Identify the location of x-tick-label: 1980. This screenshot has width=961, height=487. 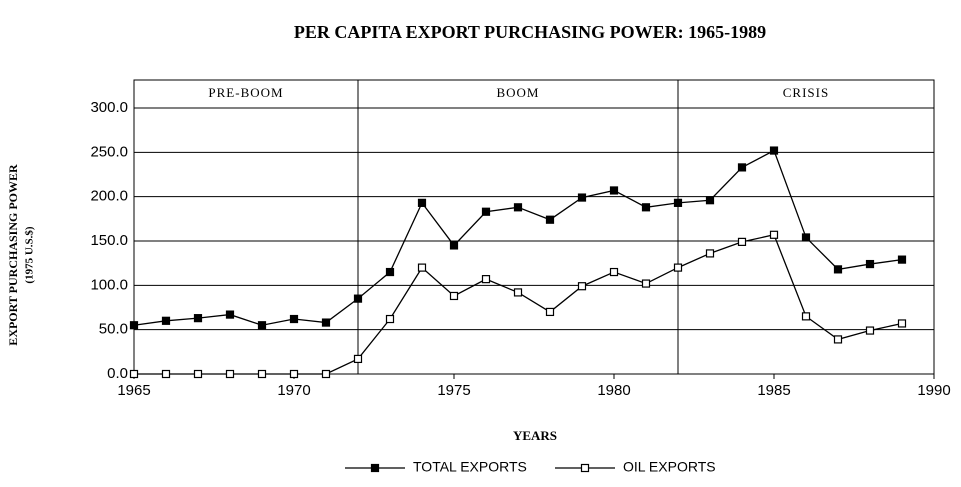
(613, 390).